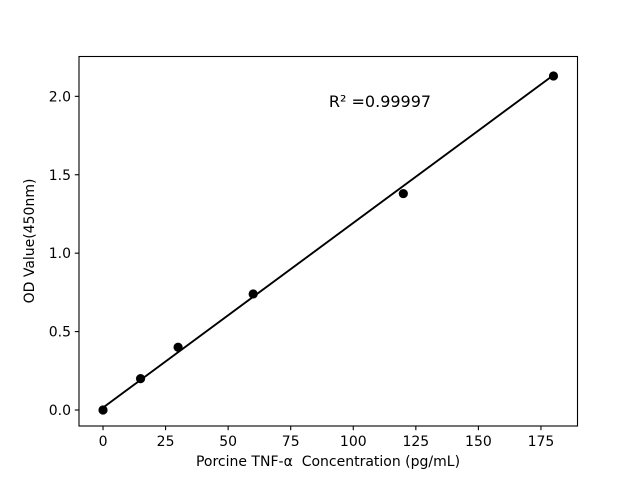 Image resolution: width=640 pixels, height=480 pixels. What do you see at coordinates (60, 333) in the screenshot?
I see `y-tick-label: 0.5` at bounding box center [60, 333].